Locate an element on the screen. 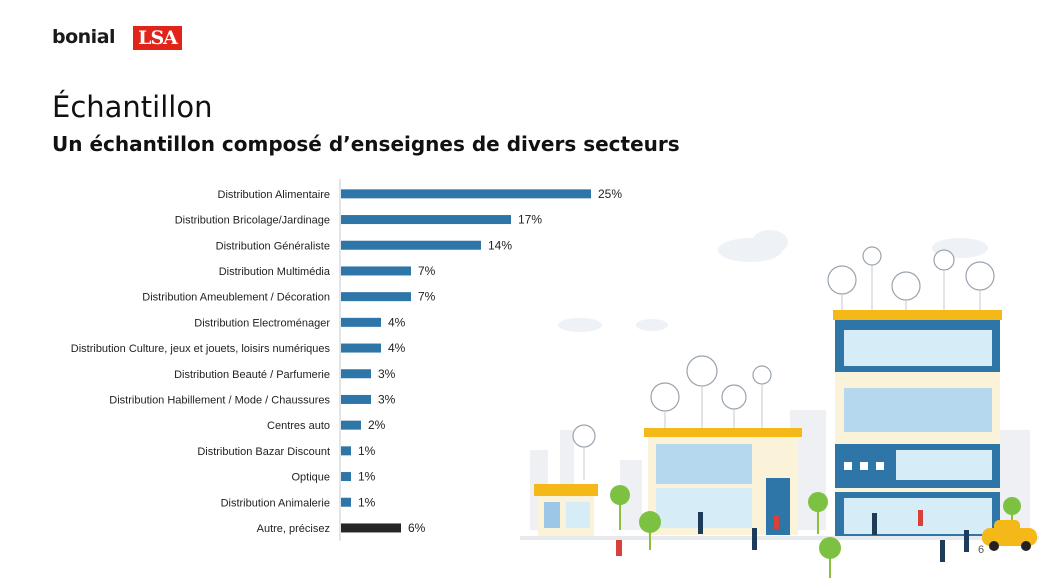  value-label: 6% is located at coordinates (417, 528).